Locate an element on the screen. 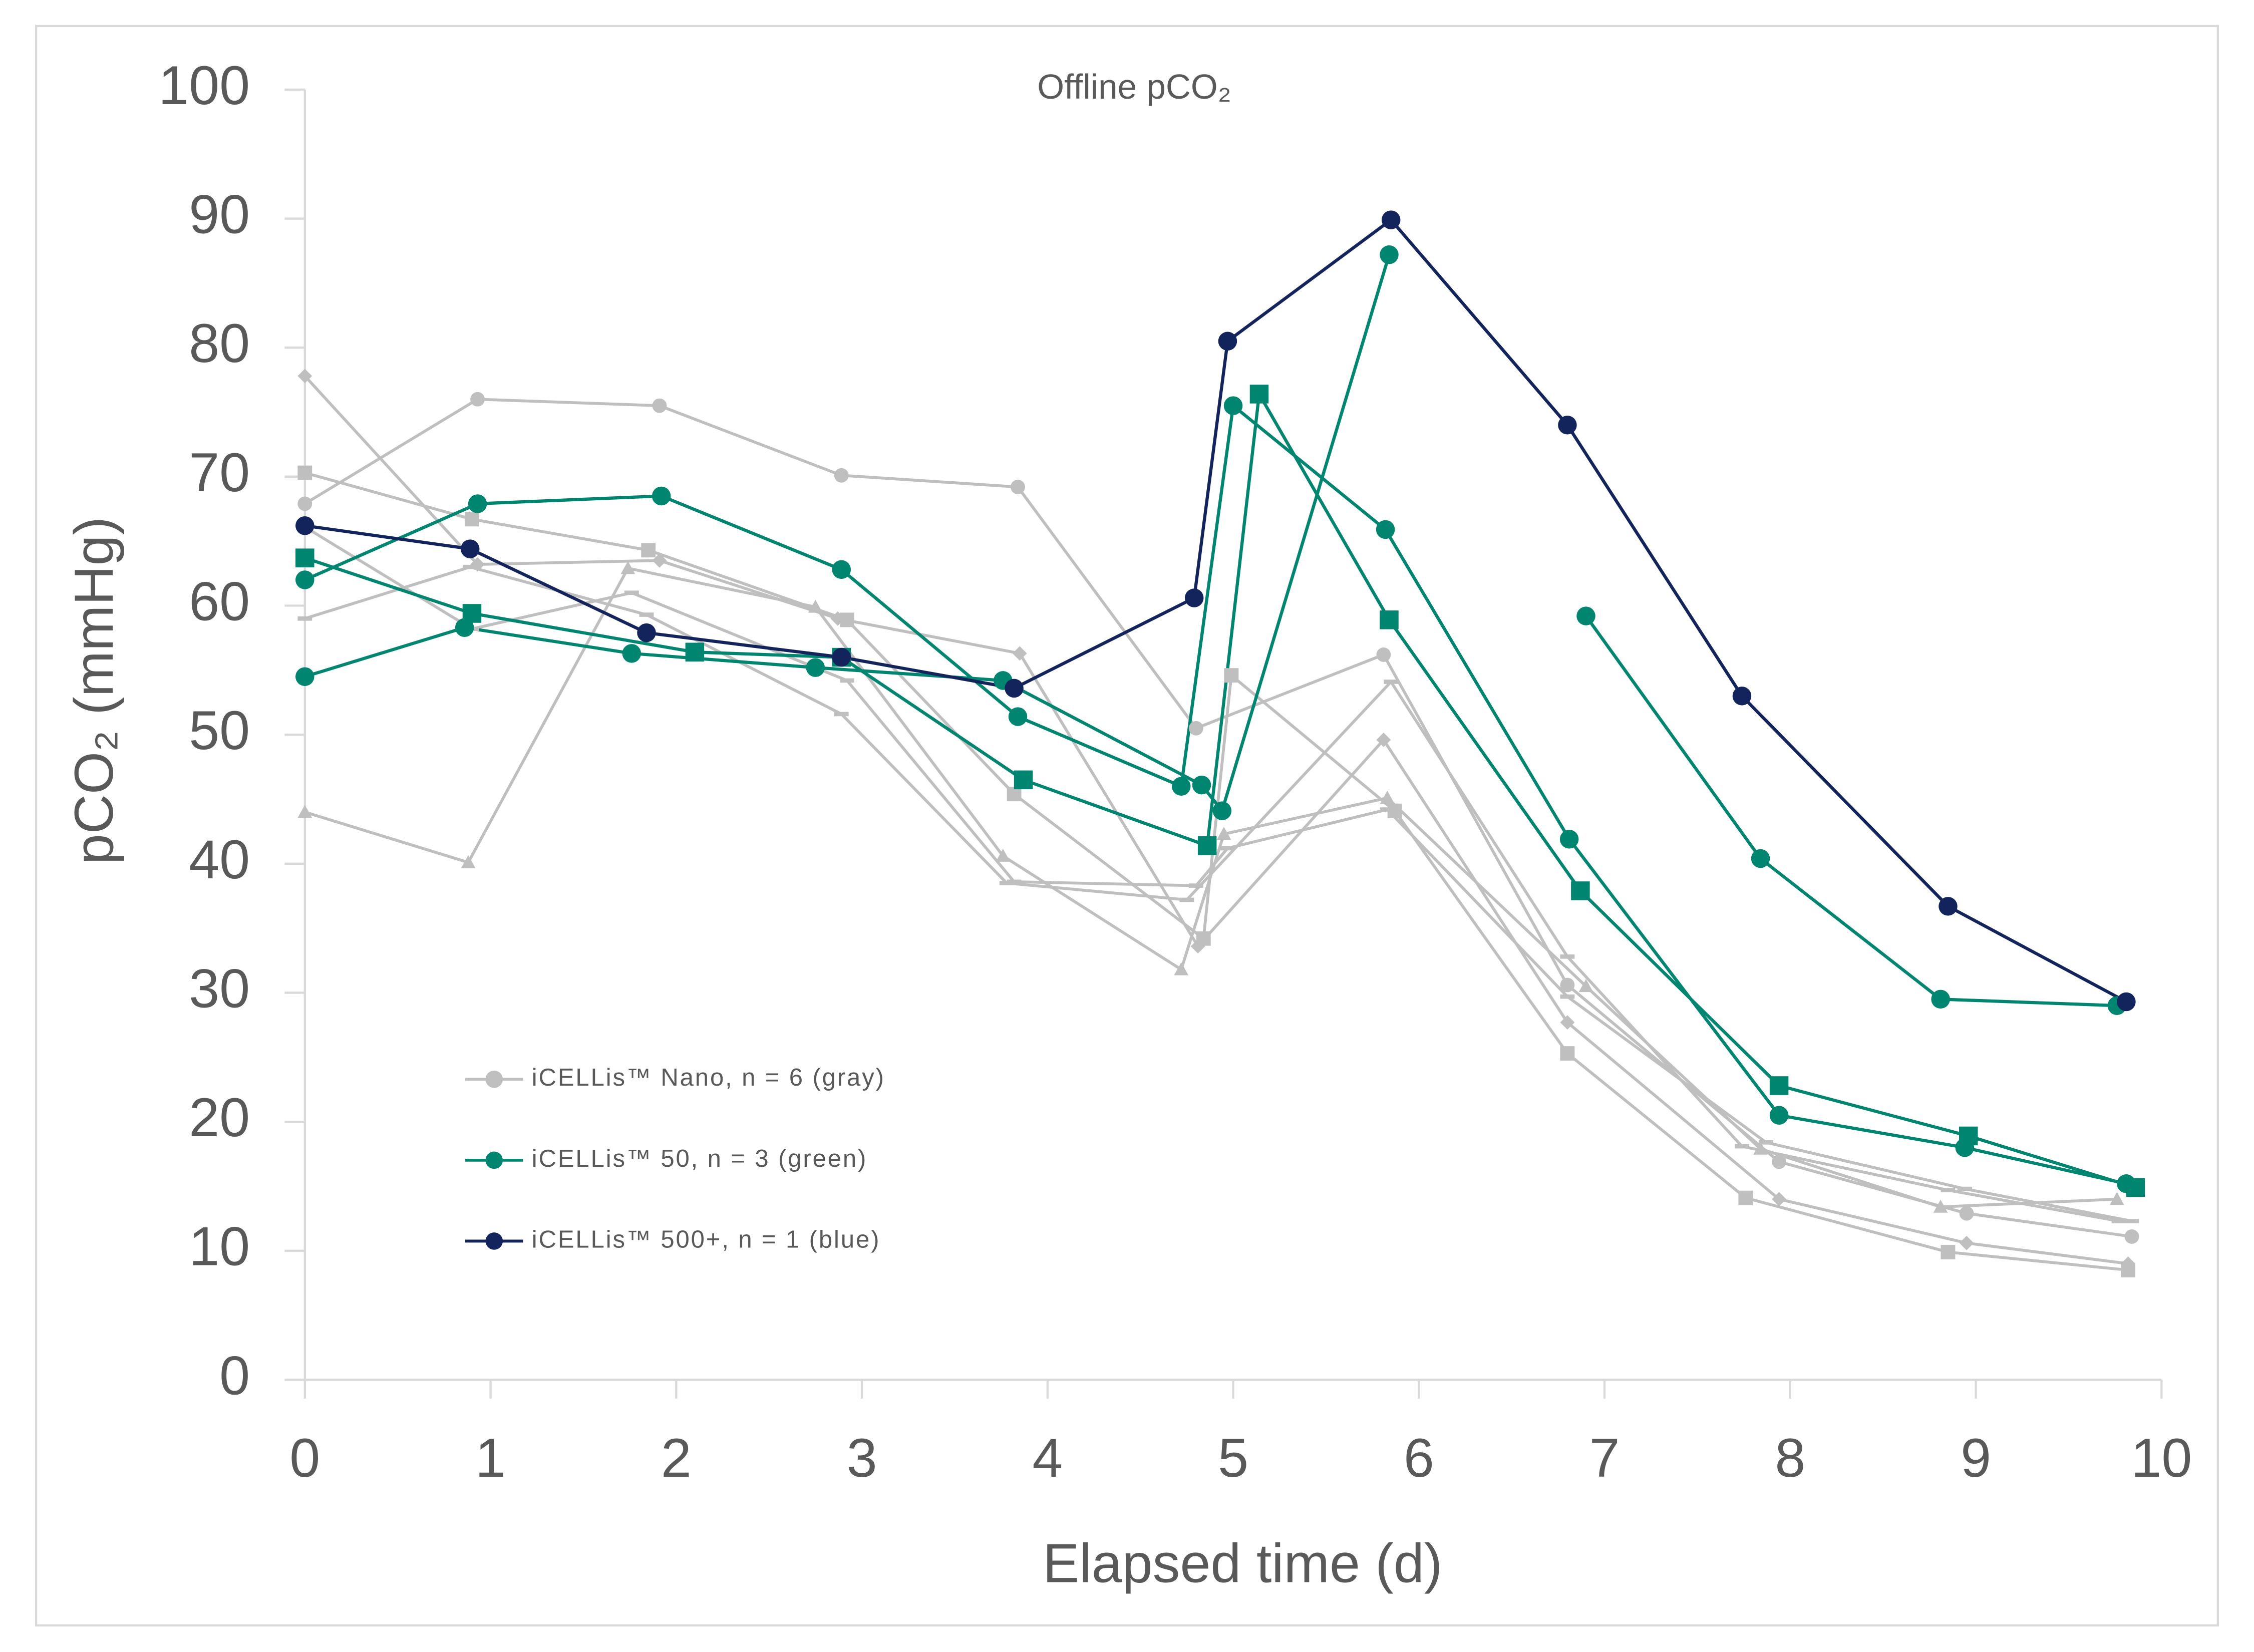 The height and width of the screenshot is (1652, 2254). y-tick-label: 80 is located at coordinates (220, 343).